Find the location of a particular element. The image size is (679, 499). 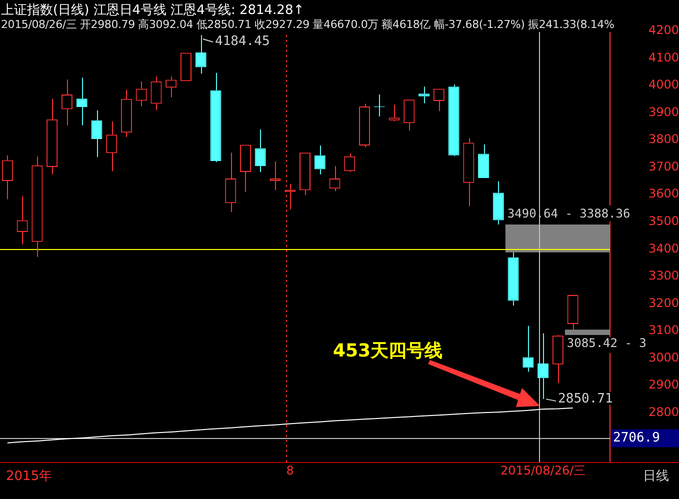

y-tick-label: 3600 is located at coordinates (663, 193).